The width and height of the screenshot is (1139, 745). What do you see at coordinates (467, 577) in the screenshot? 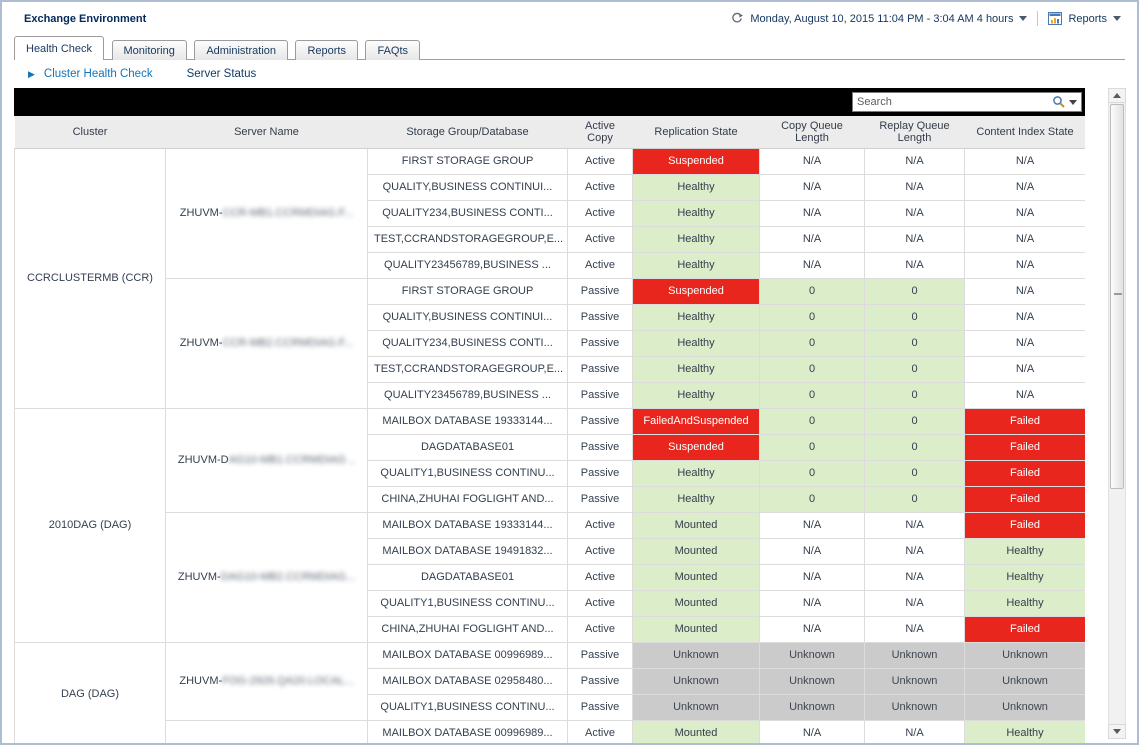
I see `database-cell: DAGDATABASE01` at bounding box center [467, 577].